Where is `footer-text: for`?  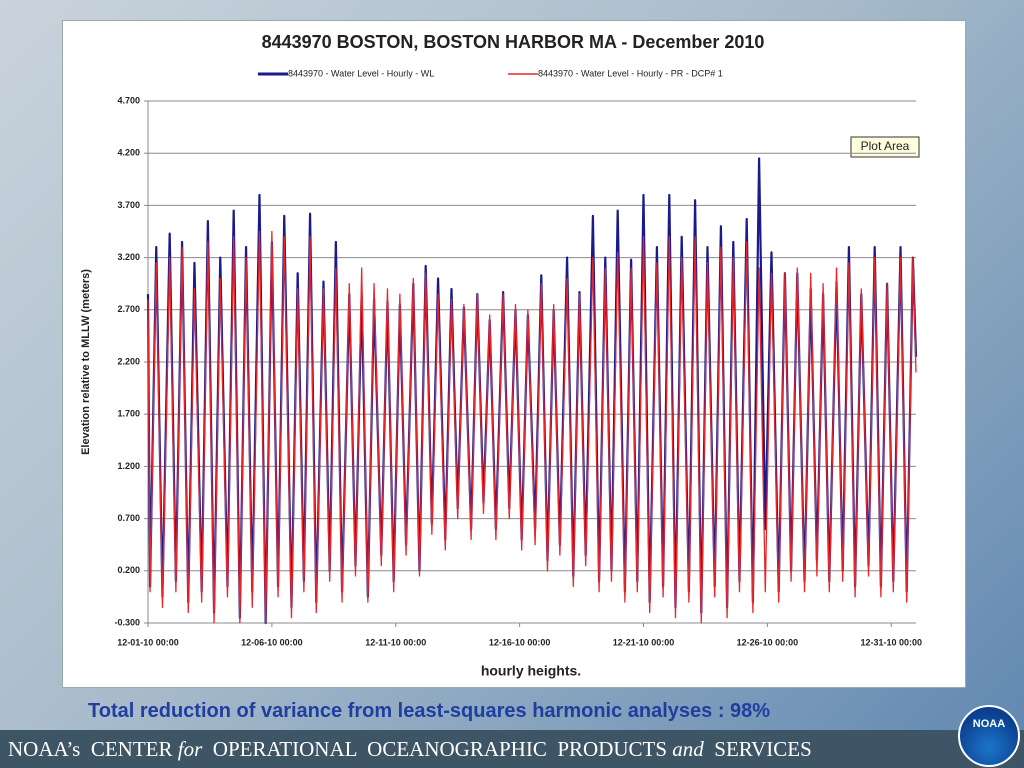
footer-text: for is located at coordinates (190, 749).